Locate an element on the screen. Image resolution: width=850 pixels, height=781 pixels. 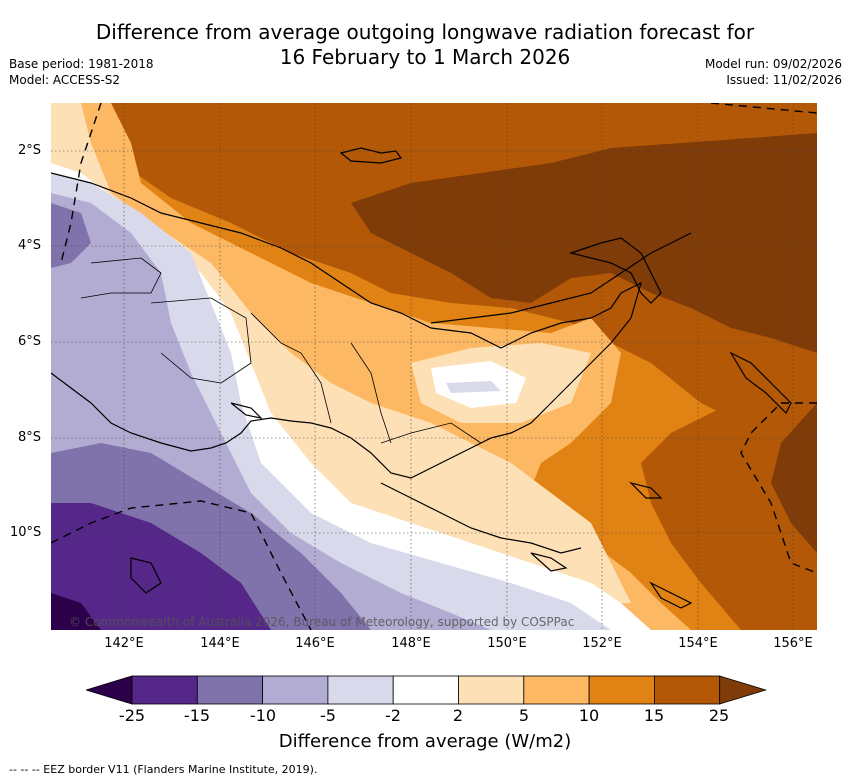
base-period: Base period: 1981-2018 is located at coordinates (81, 64).